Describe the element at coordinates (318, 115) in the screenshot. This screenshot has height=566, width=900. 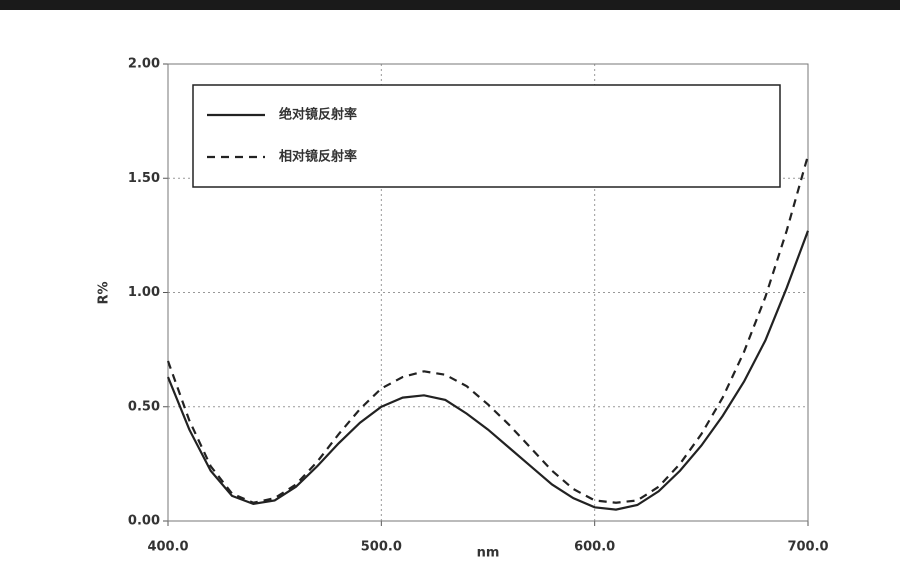
I see `legend-label: 绝对镜反射率` at that location.